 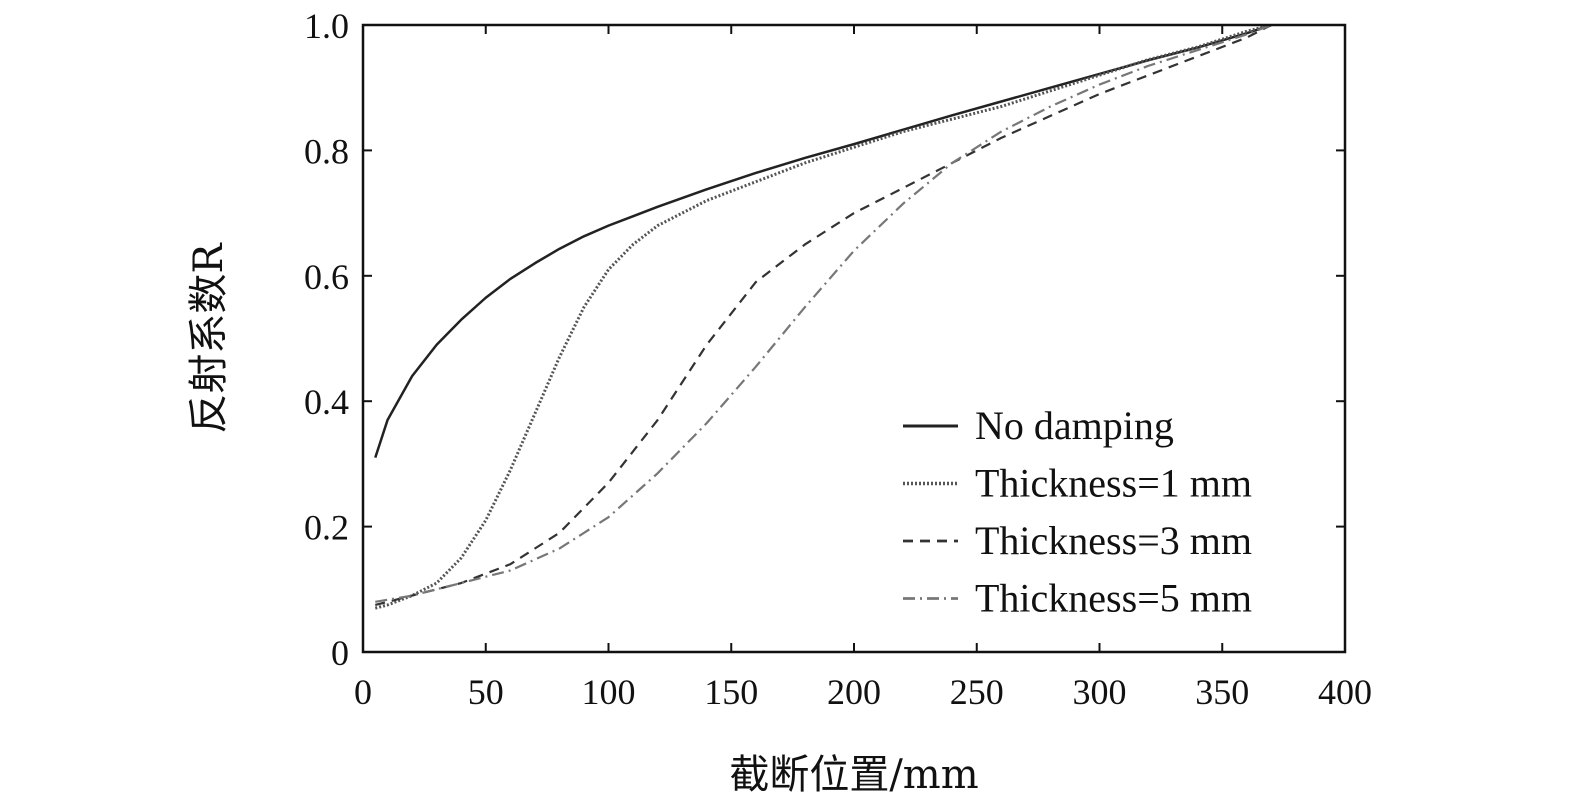 What do you see at coordinates (854, 692) in the screenshot?
I see `x-tick-label: 200` at bounding box center [854, 692].